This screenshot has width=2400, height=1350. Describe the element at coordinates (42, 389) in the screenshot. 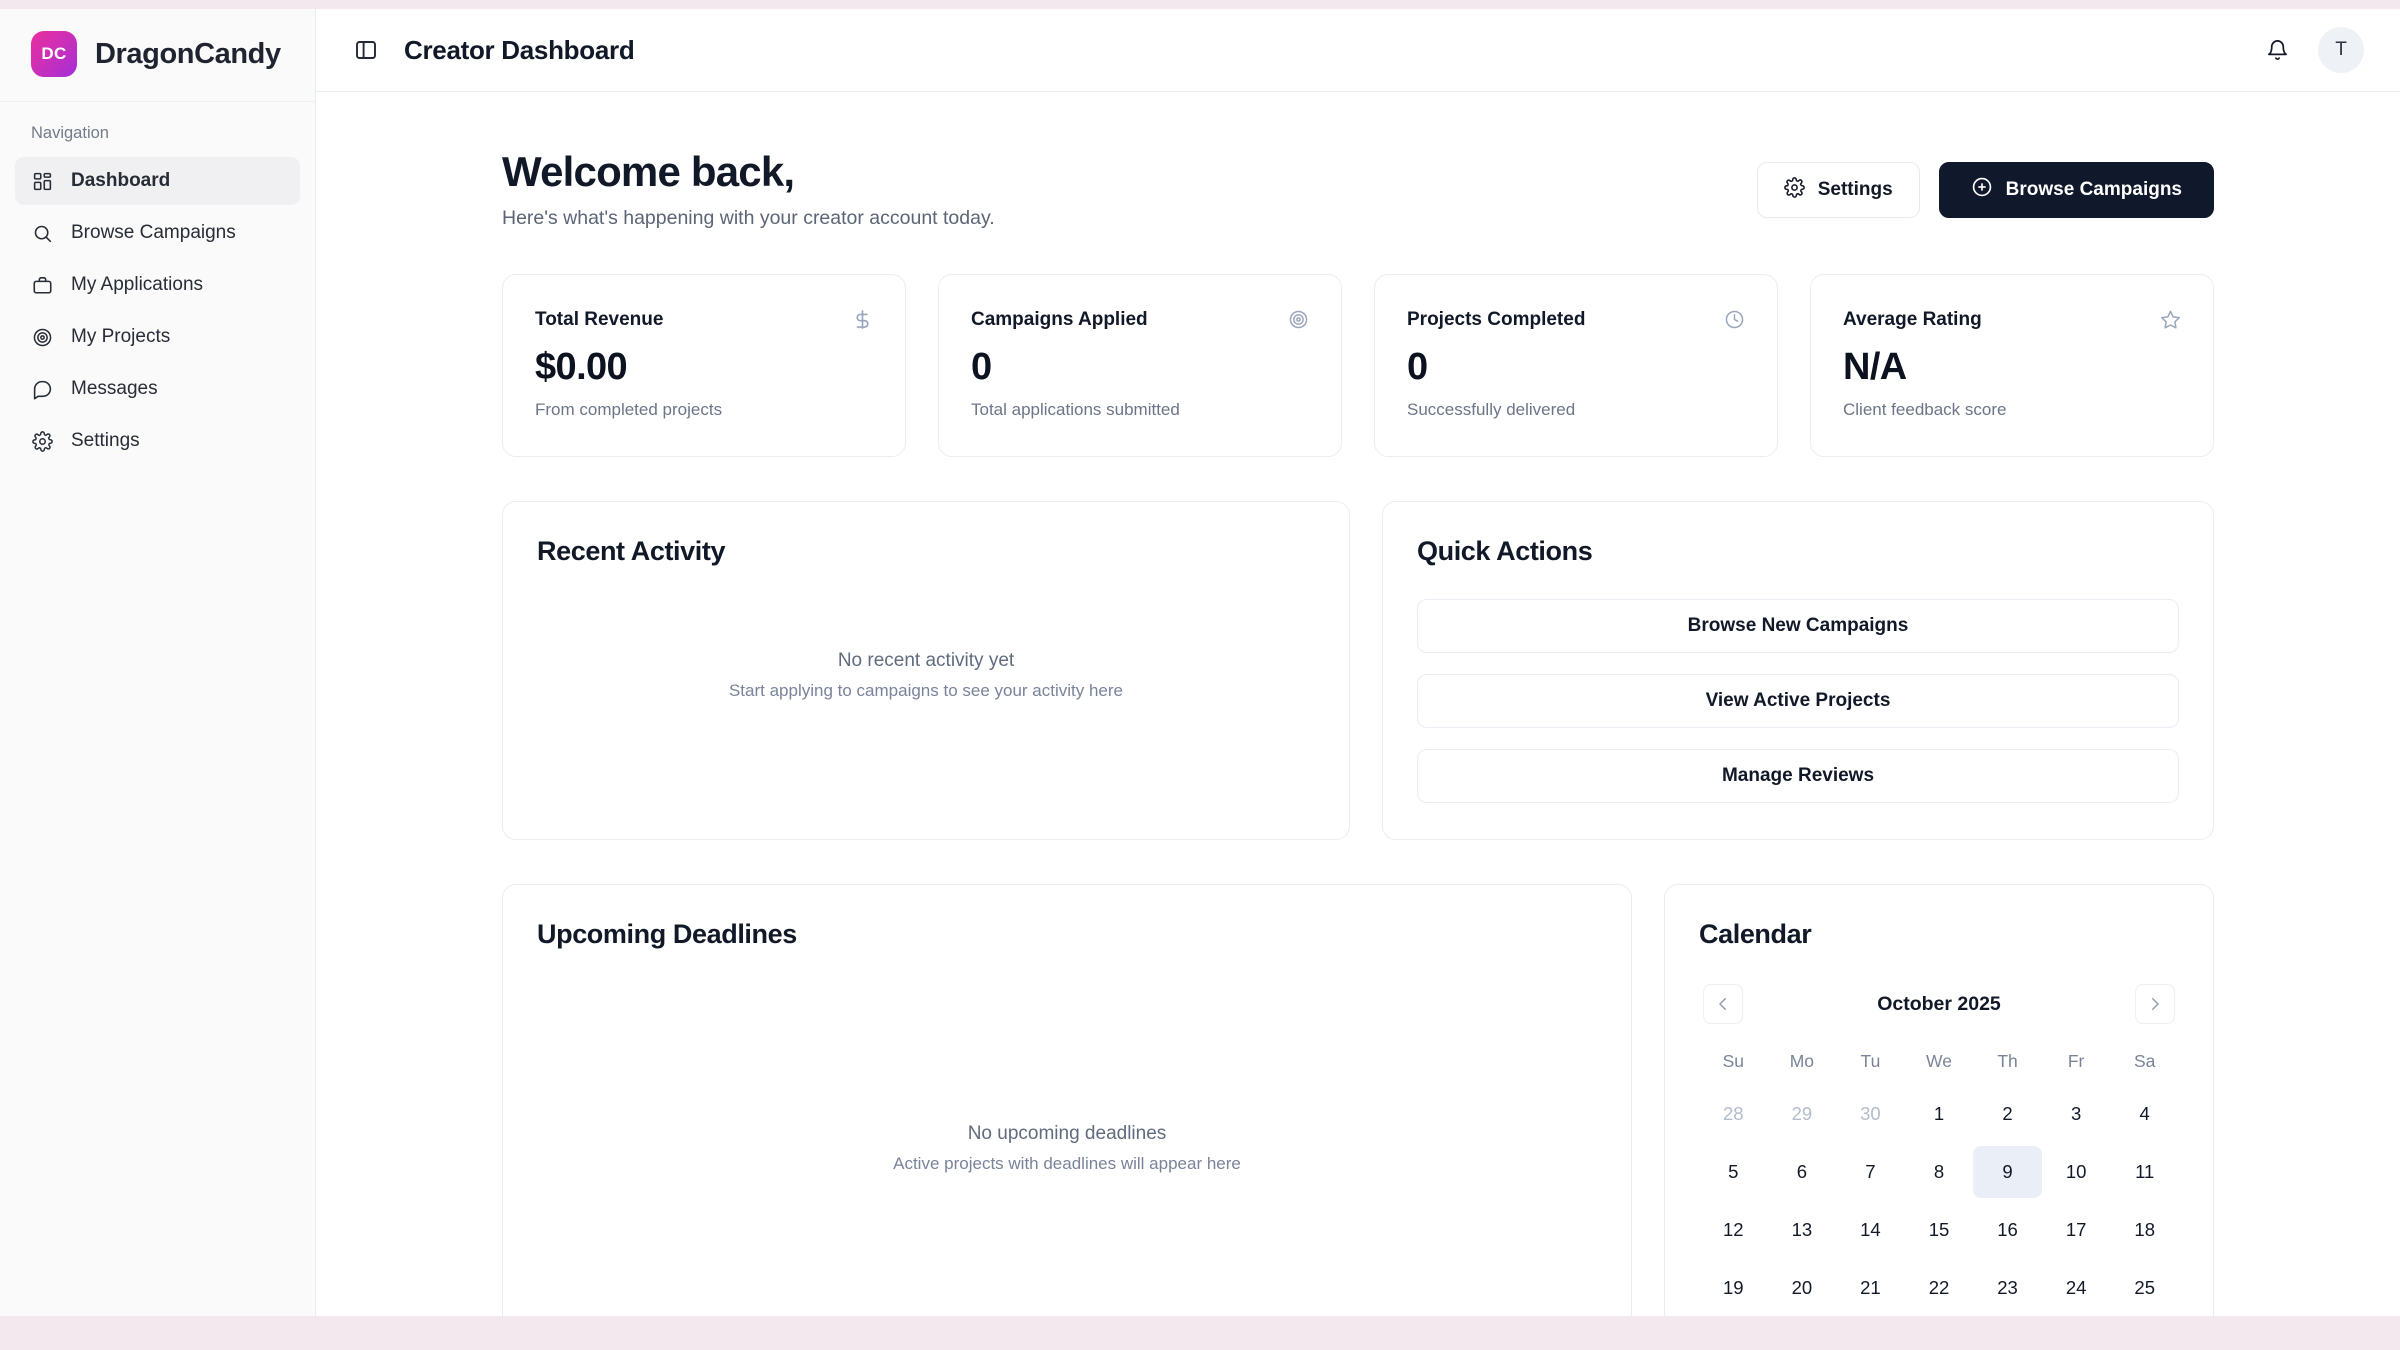

I see `chat-bubble-icon` at that location.